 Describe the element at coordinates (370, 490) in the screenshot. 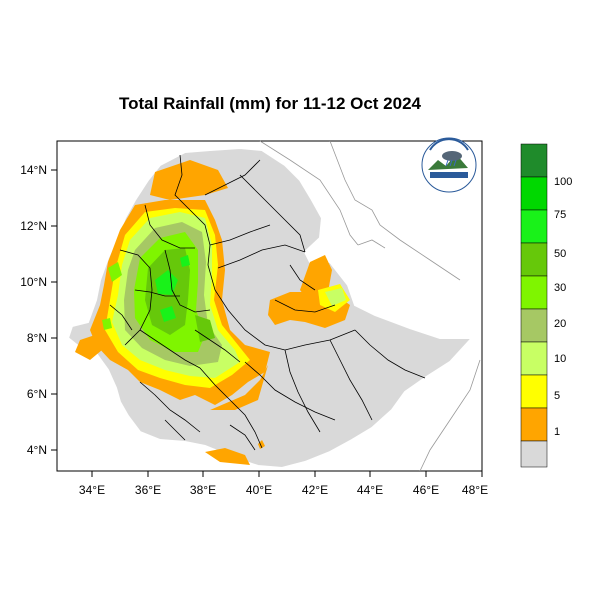

I see `x-tick-label: 44°E` at that location.